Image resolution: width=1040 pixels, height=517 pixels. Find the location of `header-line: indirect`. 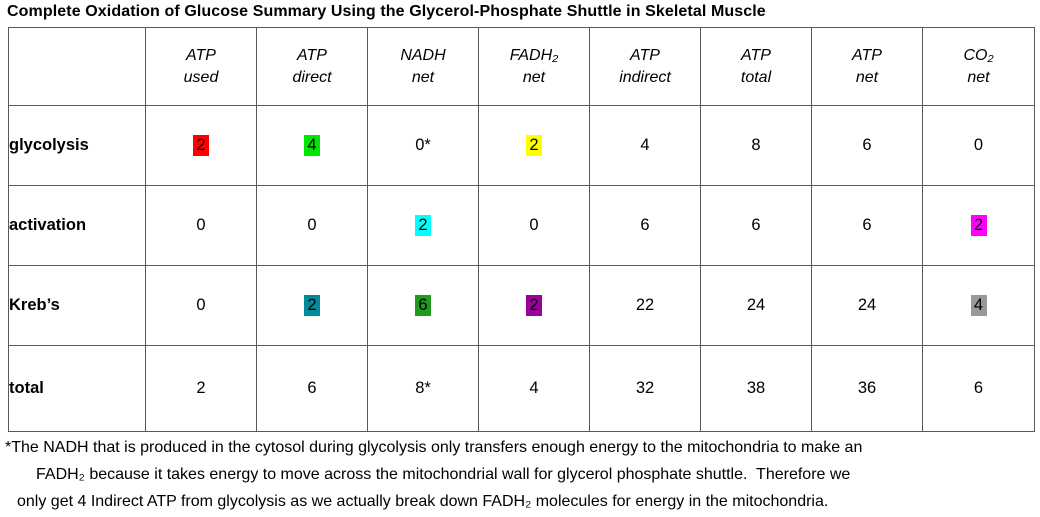

header-line: indirect is located at coordinates (645, 77).